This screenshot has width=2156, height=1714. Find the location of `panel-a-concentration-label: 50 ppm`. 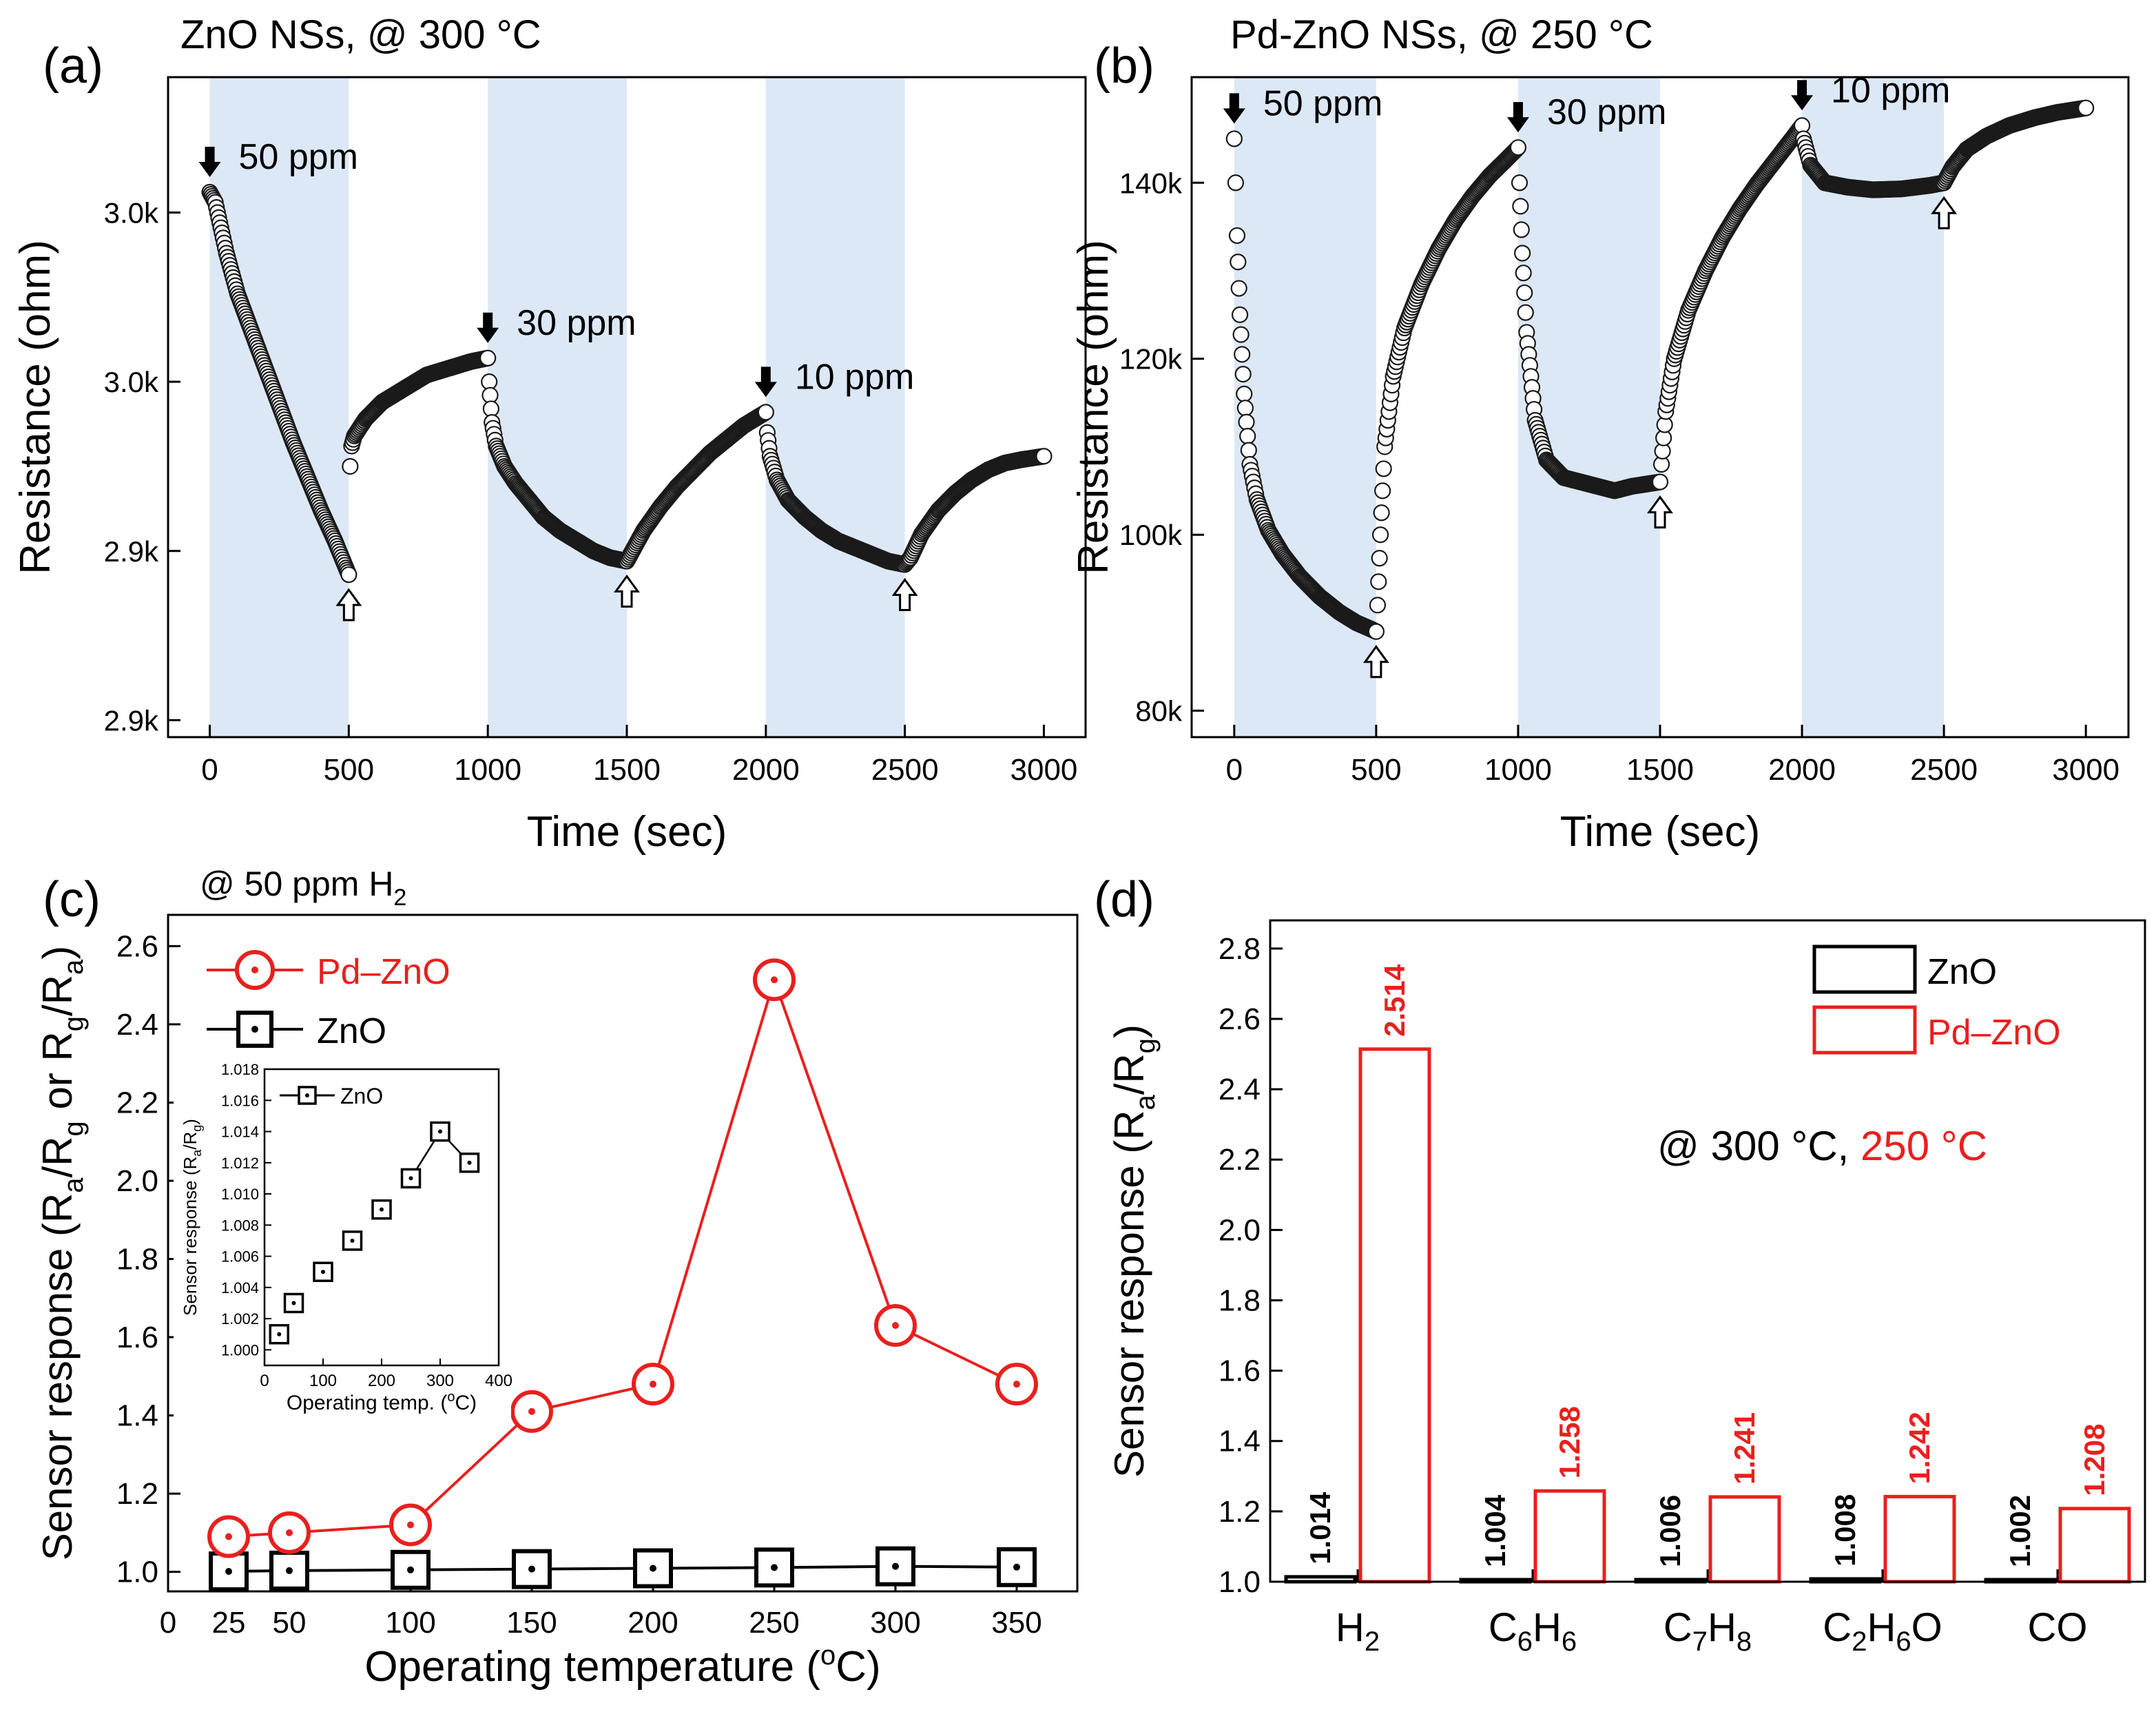

panel-a-concentration-label: 50 ppm is located at coordinates (298, 157).